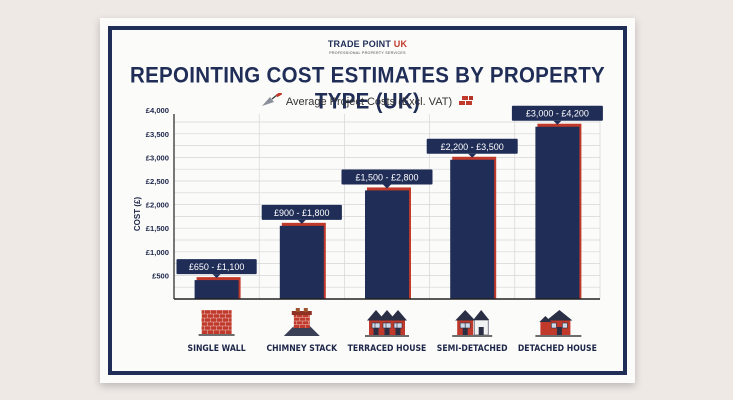 Image resolution: width=733 pixels, height=400 pixels. What do you see at coordinates (157, 110) in the screenshot?
I see `y-tick-label: £4,000` at bounding box center [157, 110].